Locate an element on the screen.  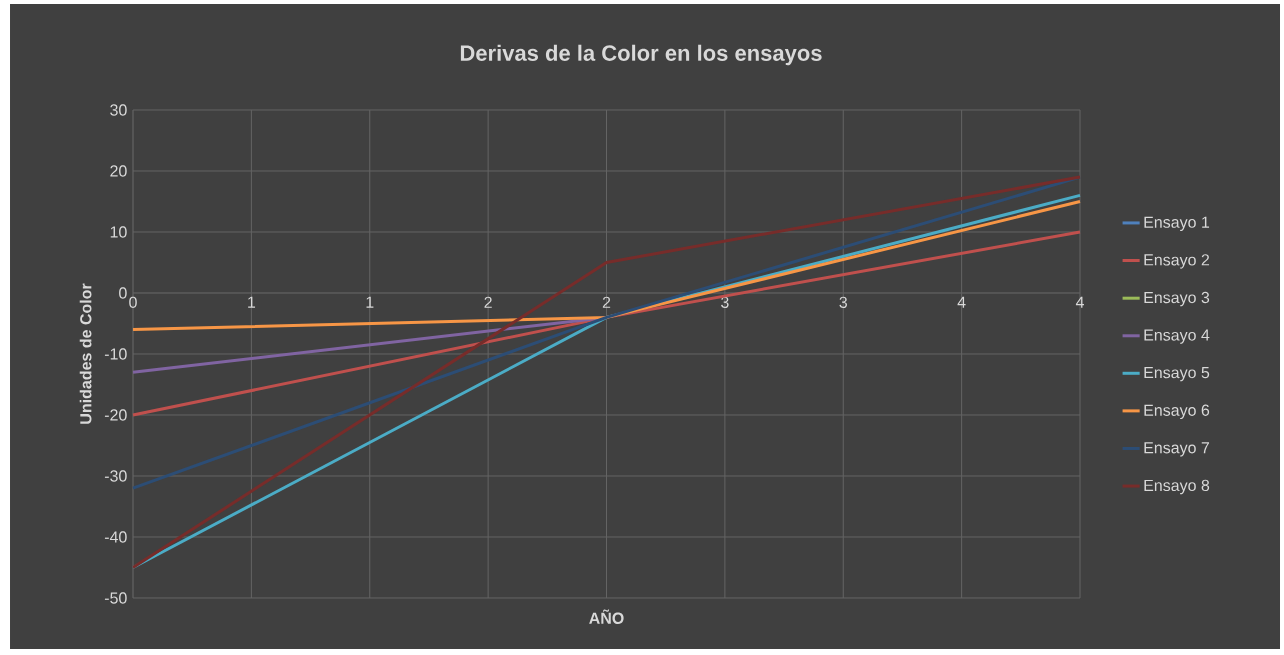
legend-label: Ensayo 3 is located at coordinates (1177, 299).